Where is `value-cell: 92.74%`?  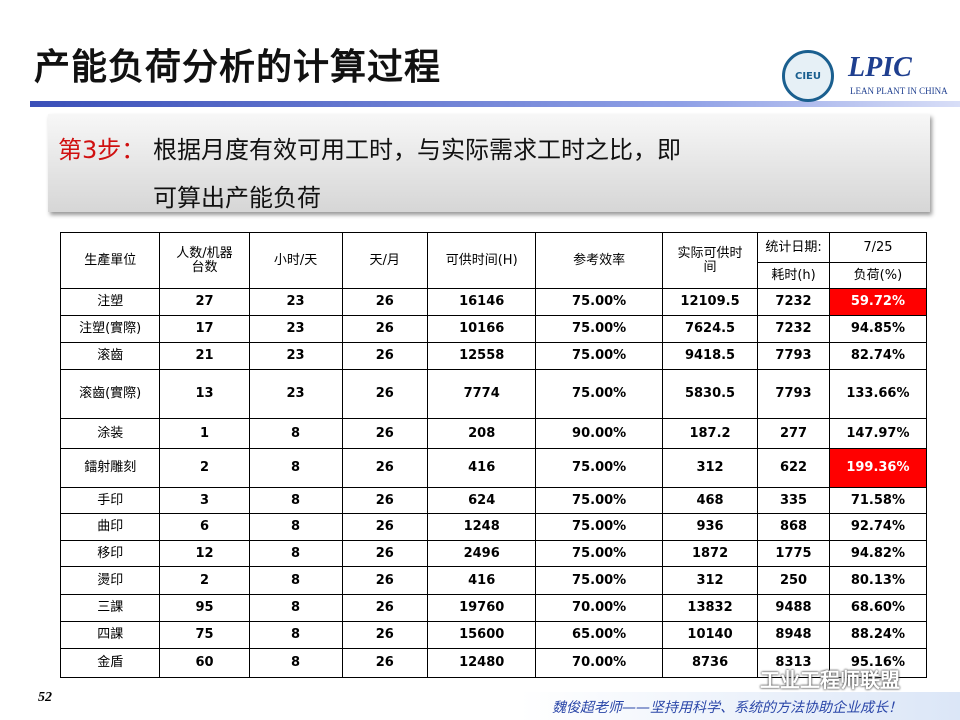 value-cell: 92.74% is located at coordinates (878, 527).